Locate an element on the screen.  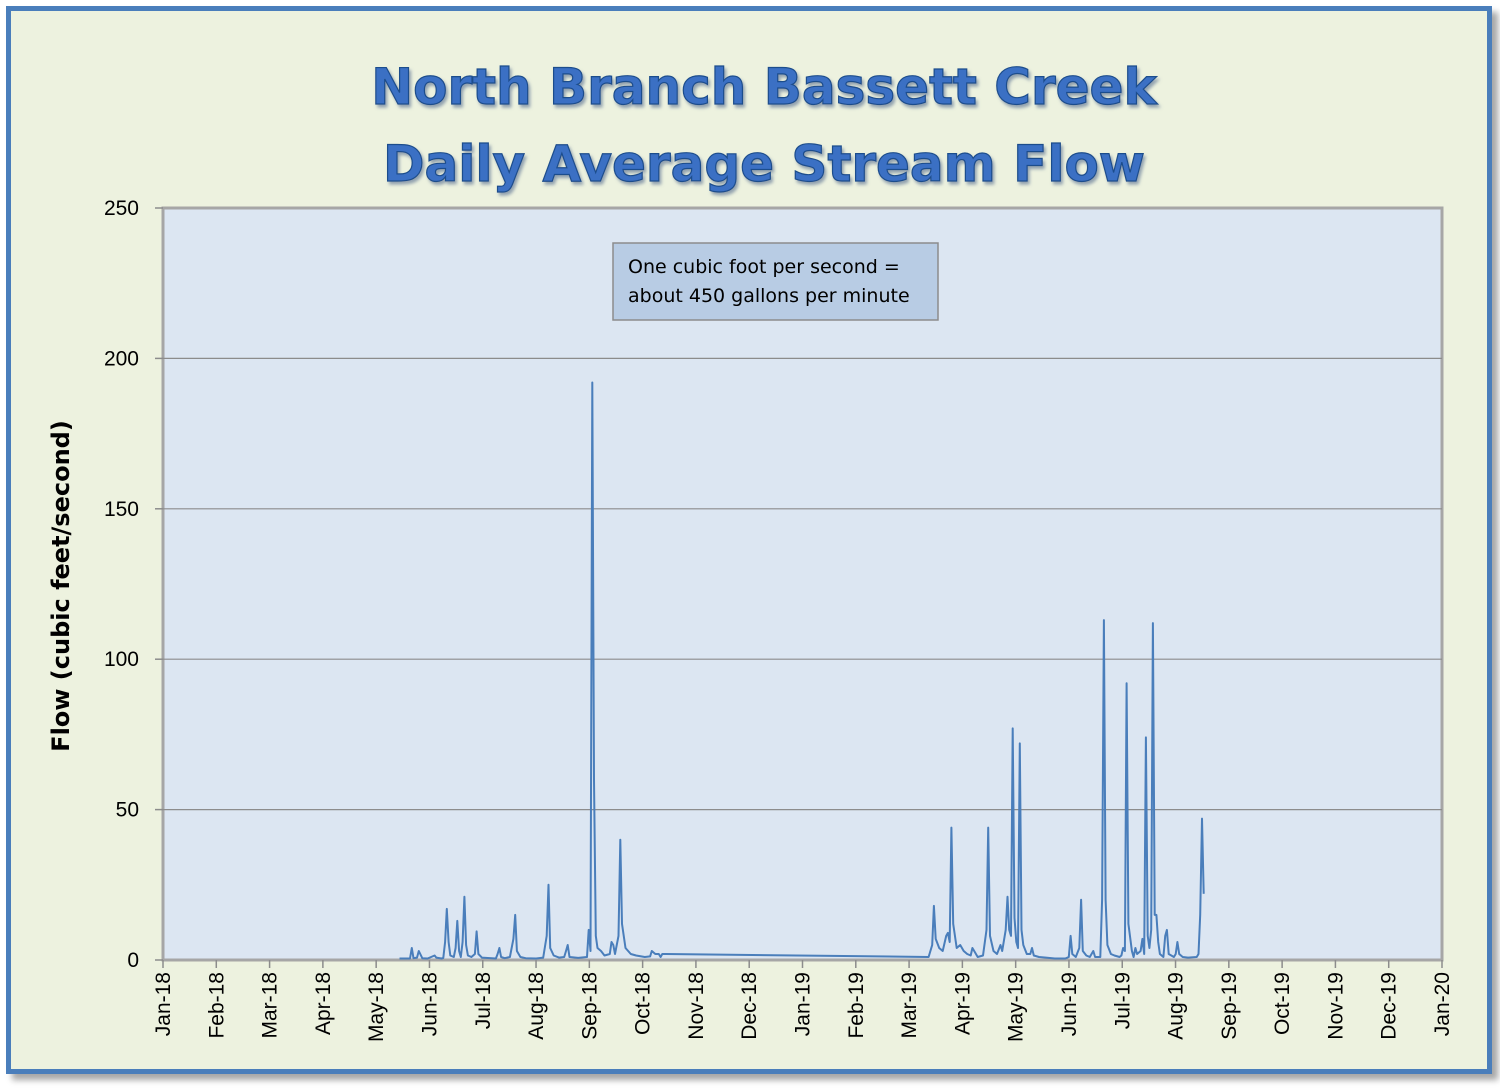
chart-title-line-2: Daily Average Stream Flow is located at coordinates (764, 164).